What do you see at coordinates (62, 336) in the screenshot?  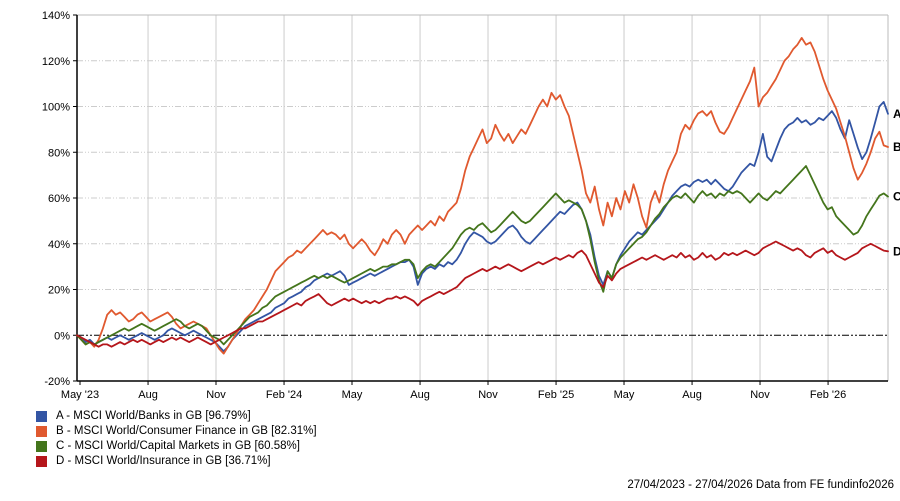 I see `y-tick-label: 0%` at bounding box center [62, 336].